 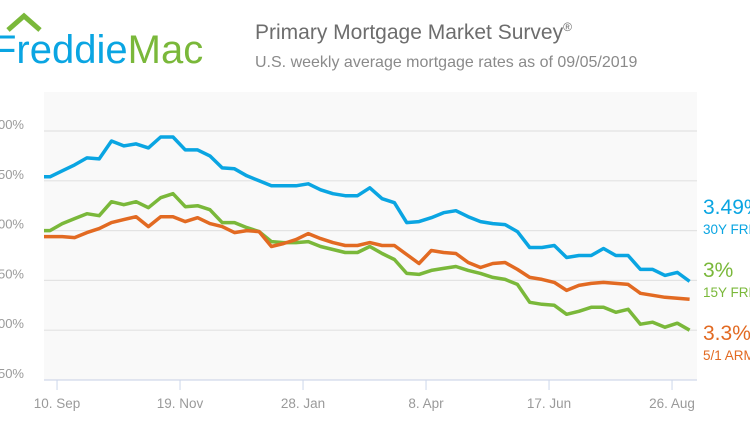 What do you see at coordinates (12, 273) in the screenshot?
I see `y-tick-label: 3.50%` at bounding box center [12, 273].